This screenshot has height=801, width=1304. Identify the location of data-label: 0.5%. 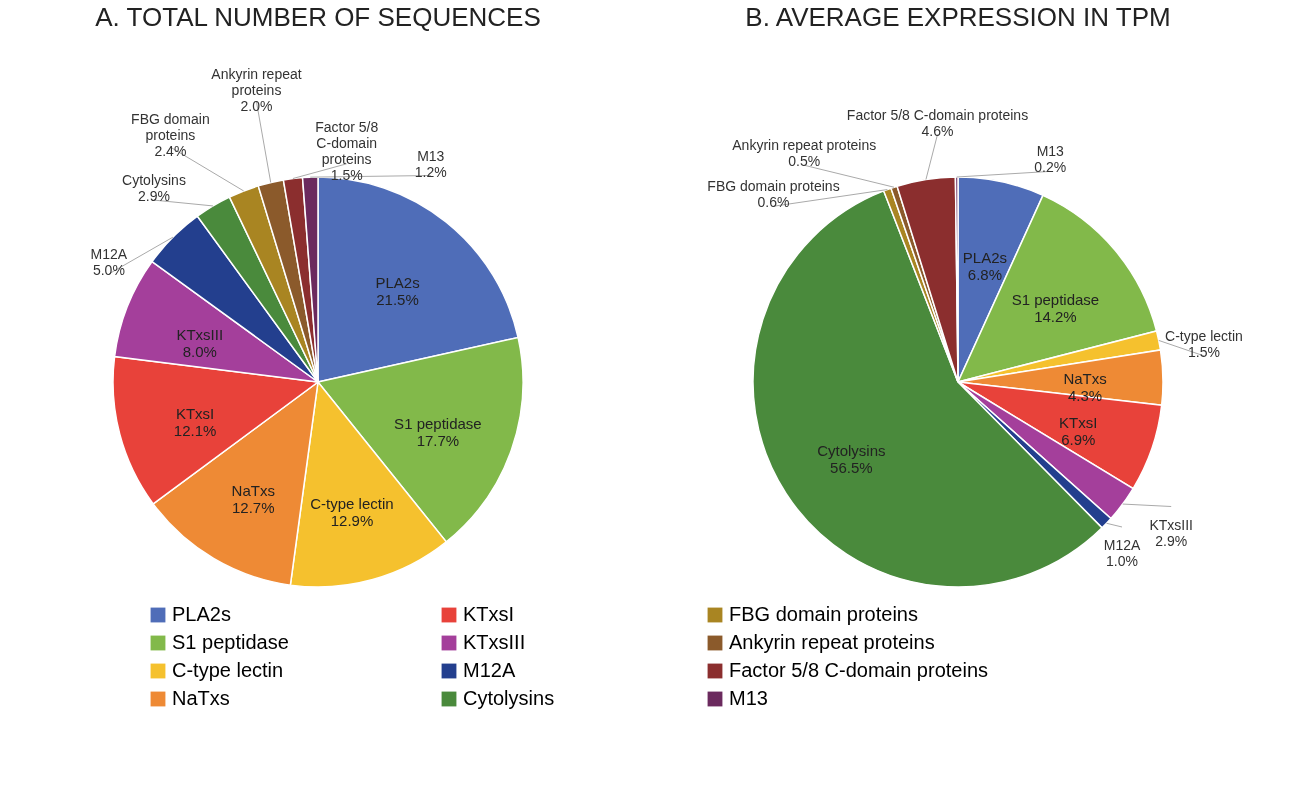
(804, 161).